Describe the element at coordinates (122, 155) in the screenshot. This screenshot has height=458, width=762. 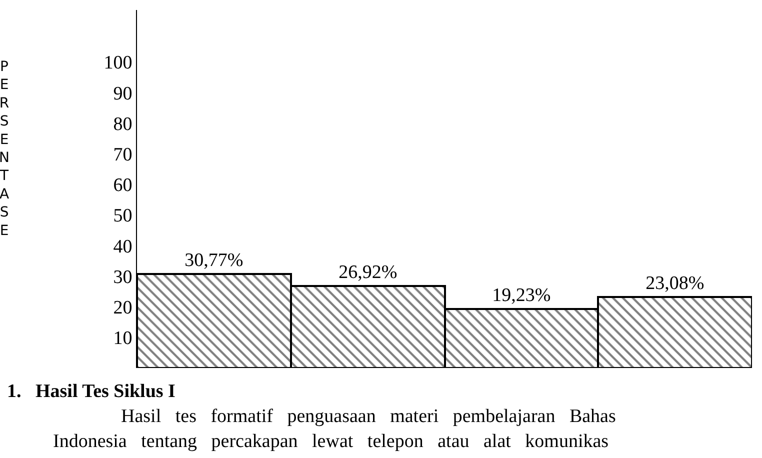
I see `y-tick-label: 70` at that location.